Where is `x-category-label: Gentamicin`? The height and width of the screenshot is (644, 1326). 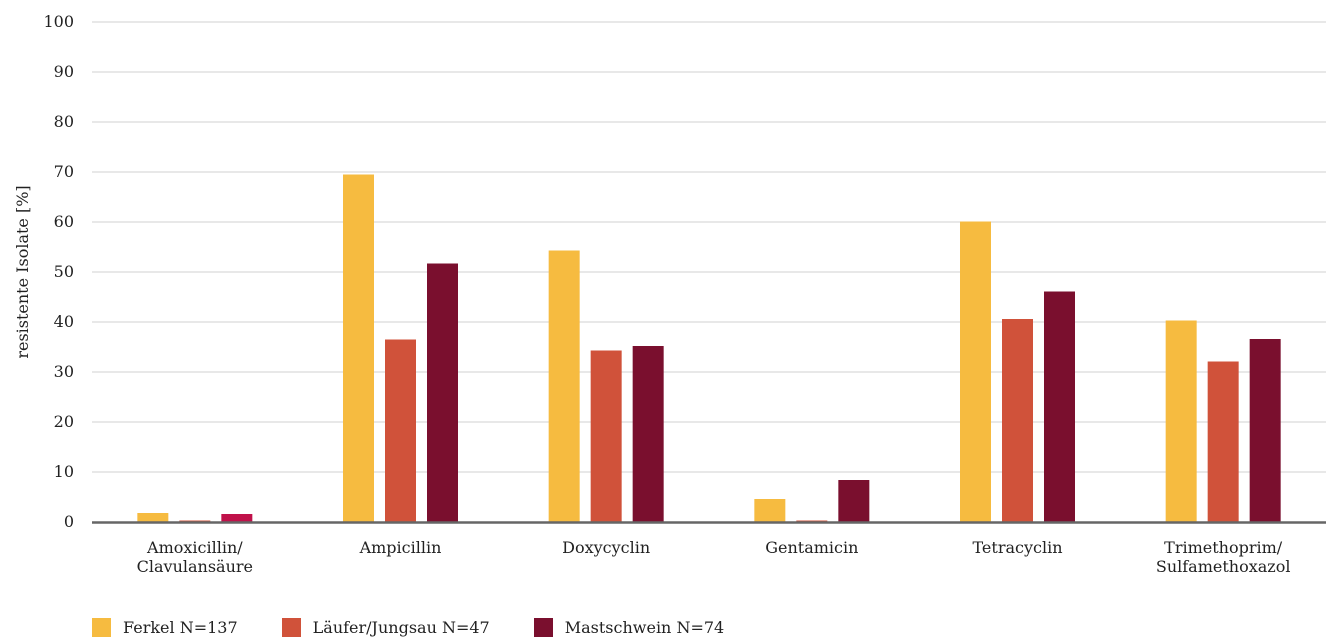 x-category-label: Gentamicin is located at coordinates (811, 547).